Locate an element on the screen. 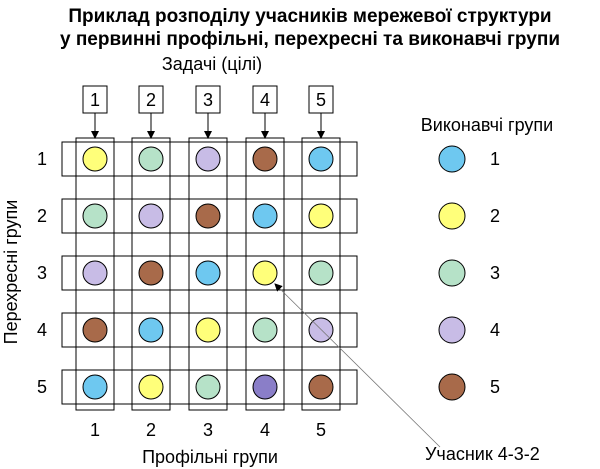  task-number: 3 is located at coordinates (208, 100).